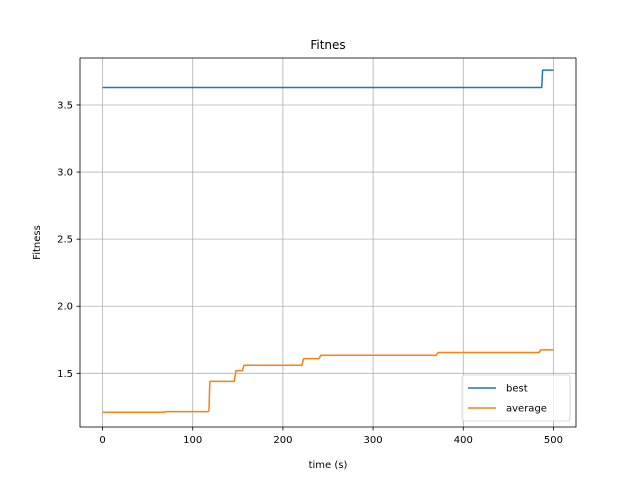 This screenshot has width=640, height=480. I want to click on chart-title: Fitnes, so click(327, 45).